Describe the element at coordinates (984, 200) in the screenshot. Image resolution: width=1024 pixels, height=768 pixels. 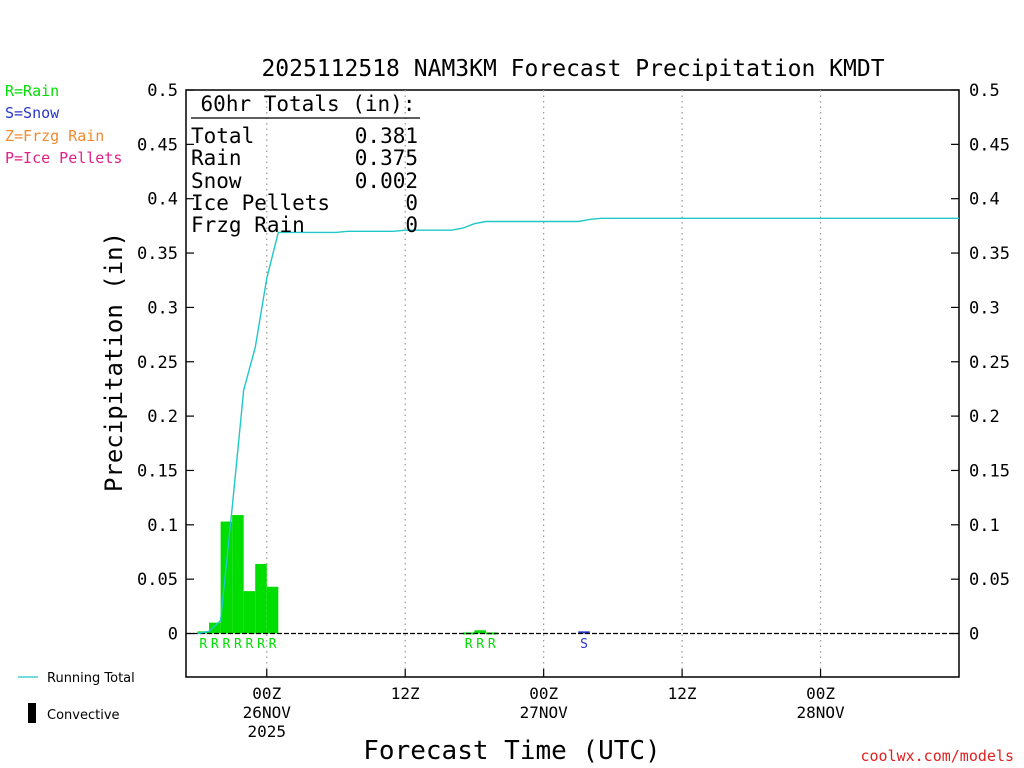
I see `y-tick-label-right: 0.4` at that location.